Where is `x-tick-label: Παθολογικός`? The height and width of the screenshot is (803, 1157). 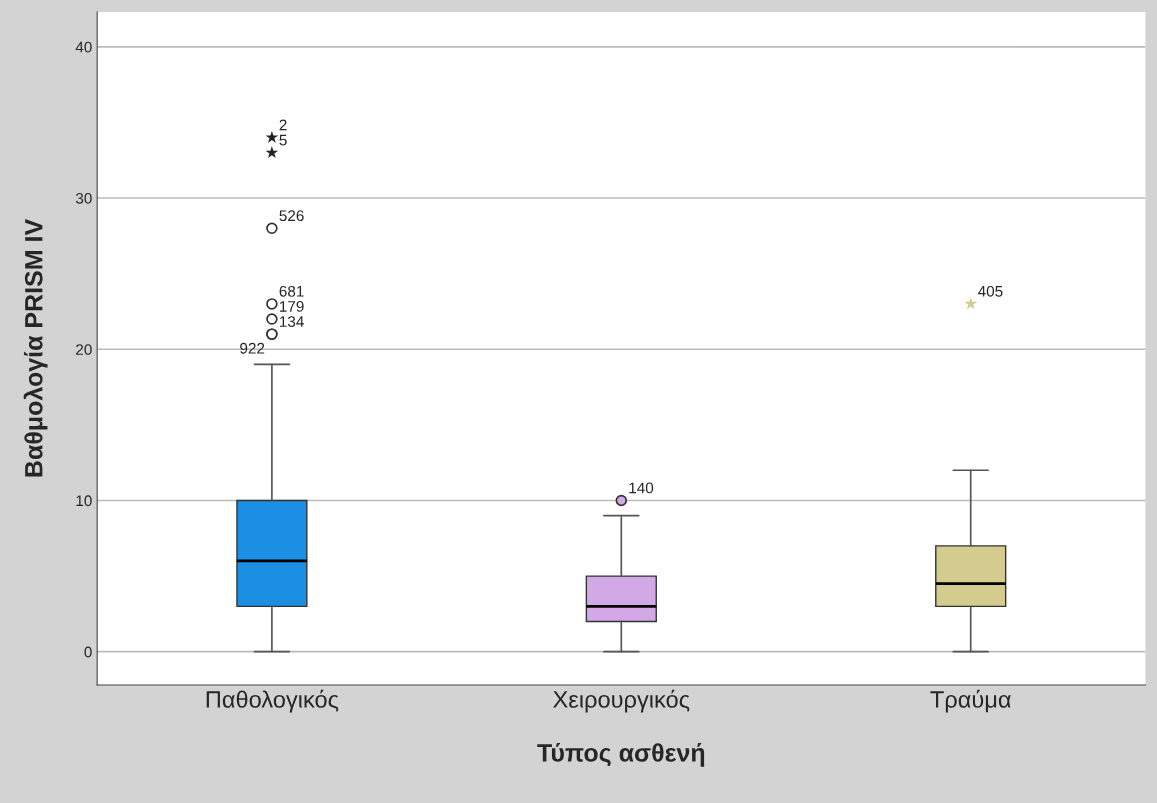
x-tick-label: Παθολογικός is located at coordinates (272, 701).